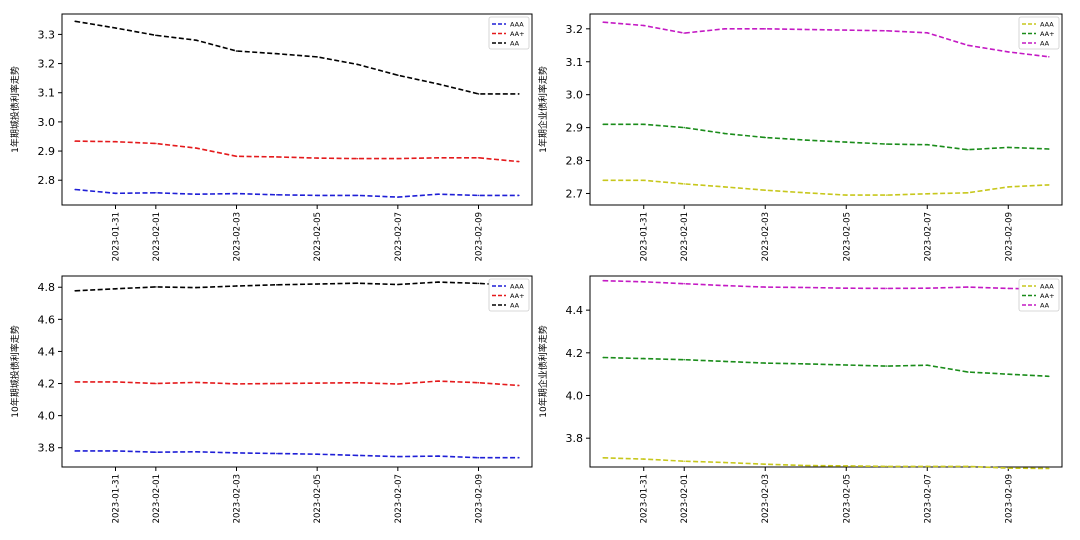 The image size is (1080, 540). Describe the element at coordinates (47, 151) in the screenshot. I see `y-tick-label: 2.9` at that location.